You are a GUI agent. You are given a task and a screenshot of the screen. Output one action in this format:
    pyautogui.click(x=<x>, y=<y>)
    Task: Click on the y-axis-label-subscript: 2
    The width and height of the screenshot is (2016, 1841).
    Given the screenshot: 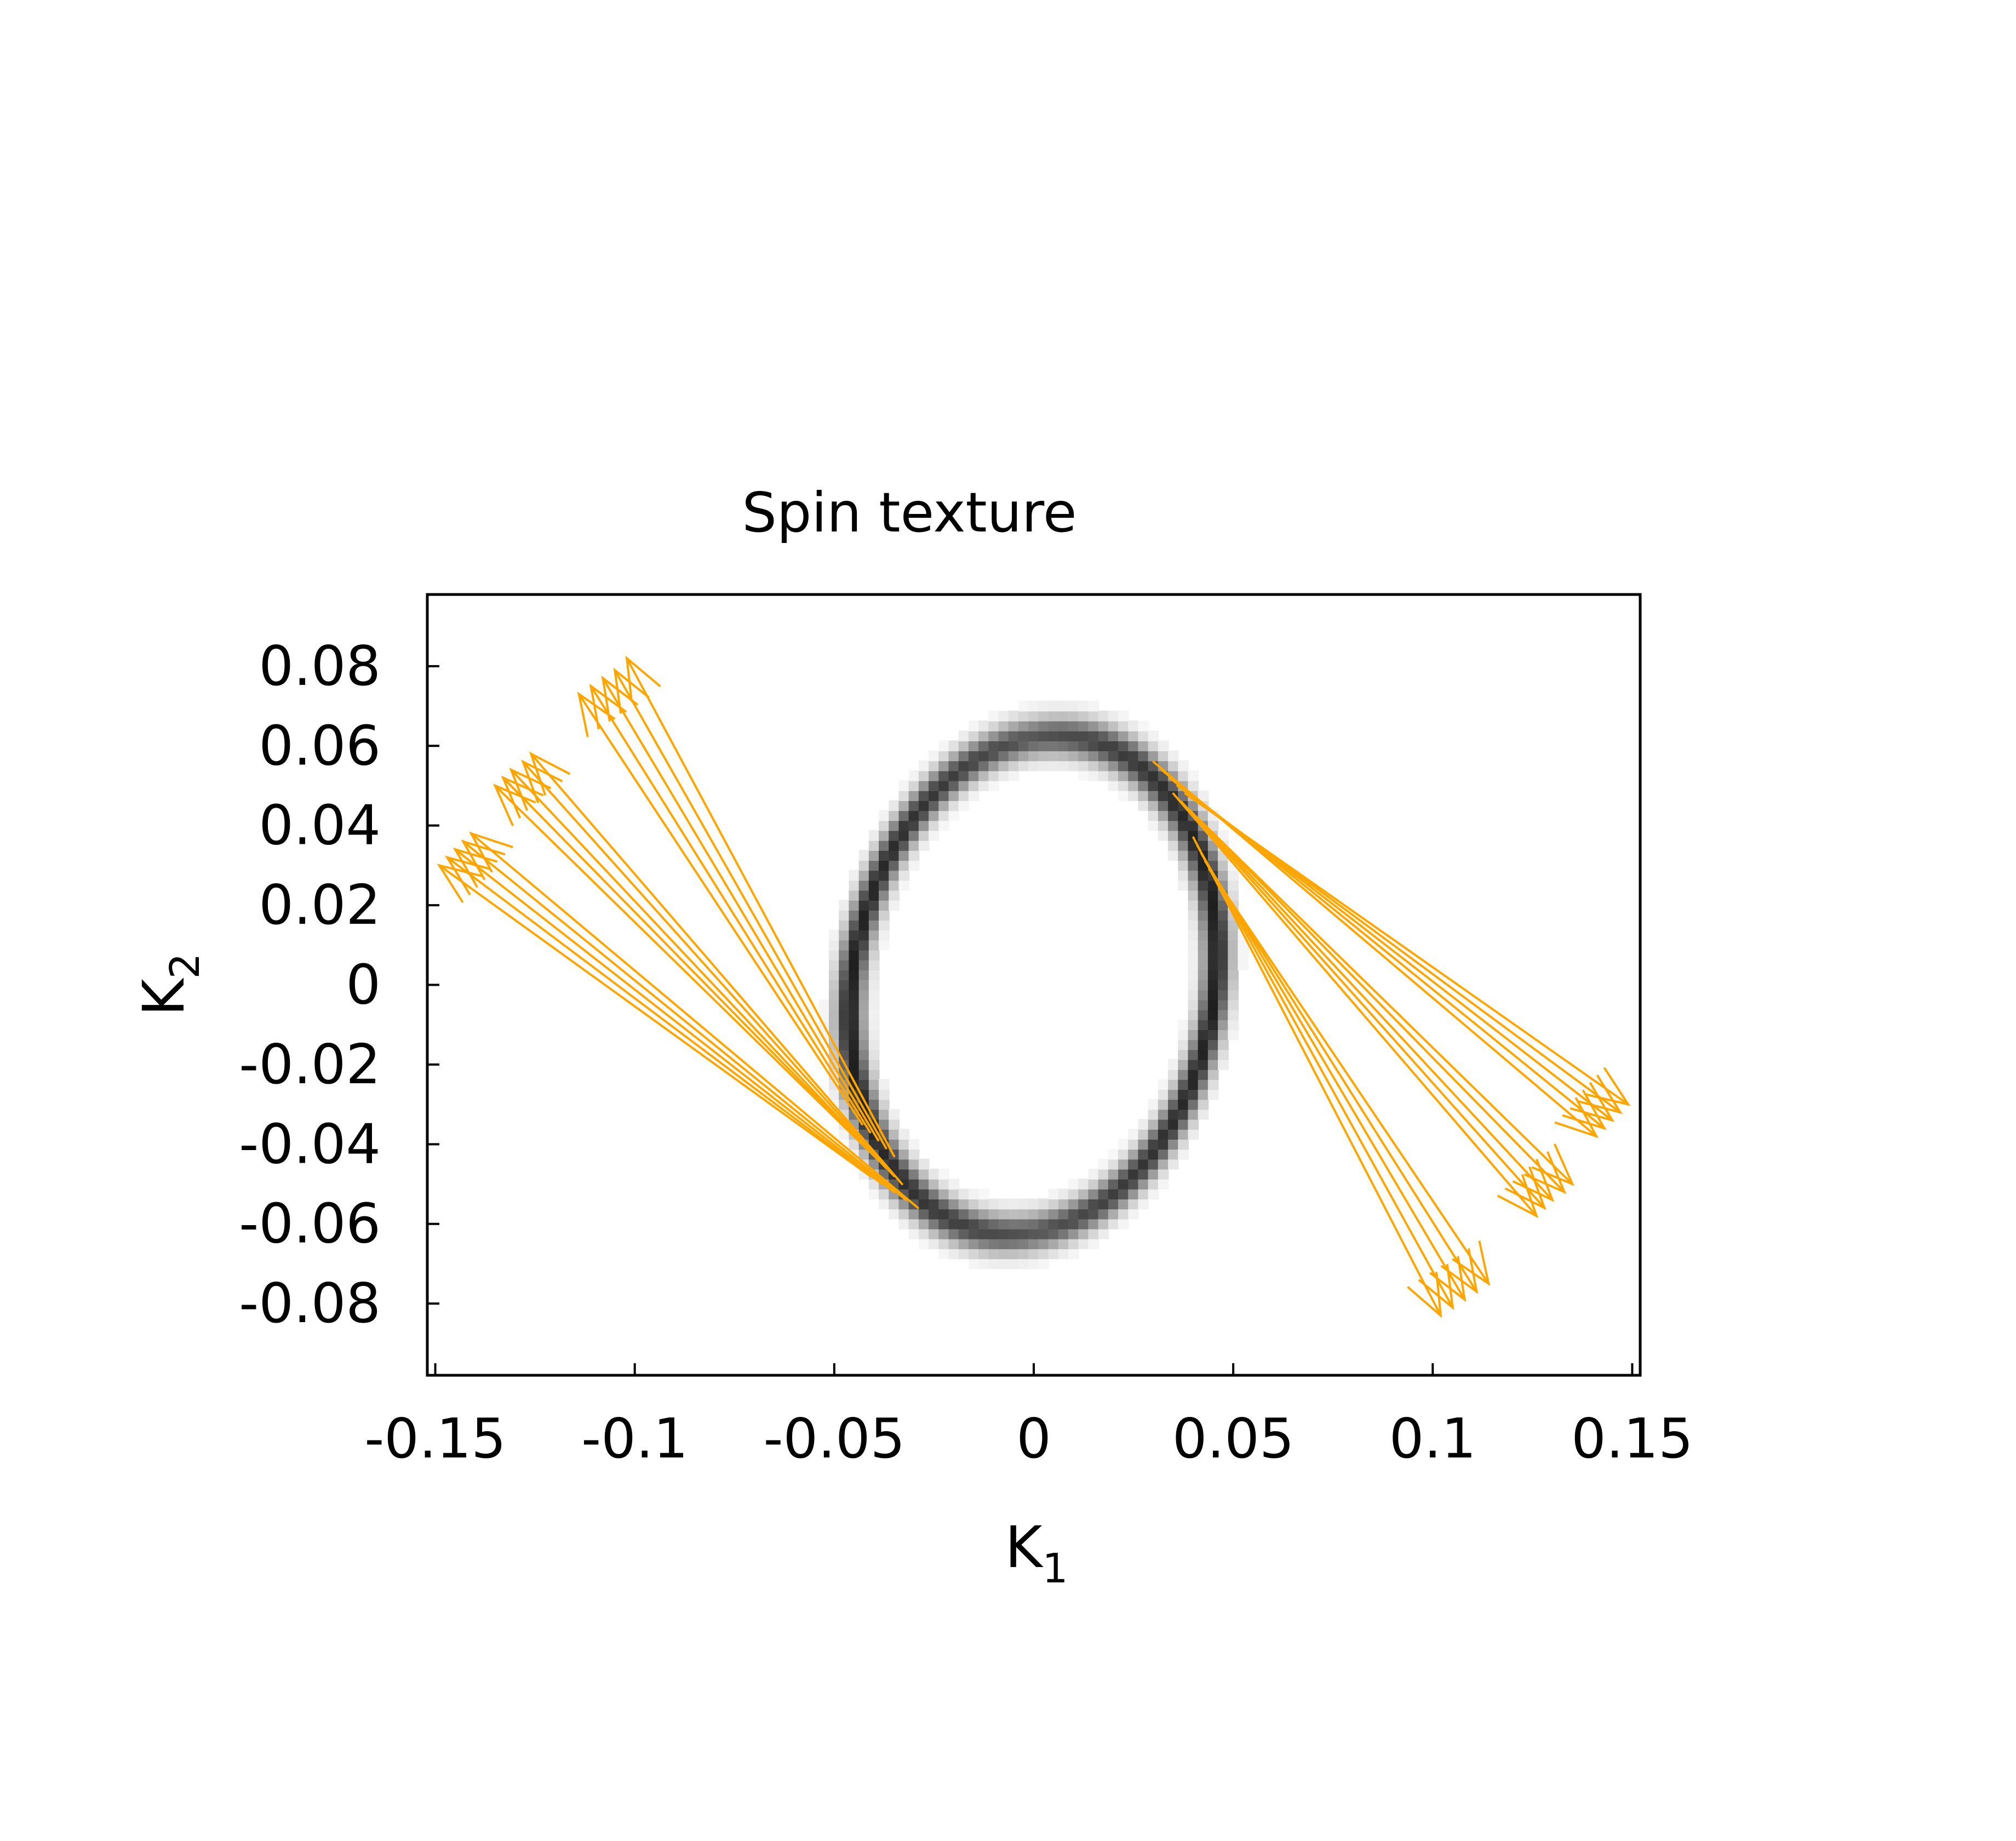 What is the action you would take?
    pyautogui.click(x=185, y=966)
    